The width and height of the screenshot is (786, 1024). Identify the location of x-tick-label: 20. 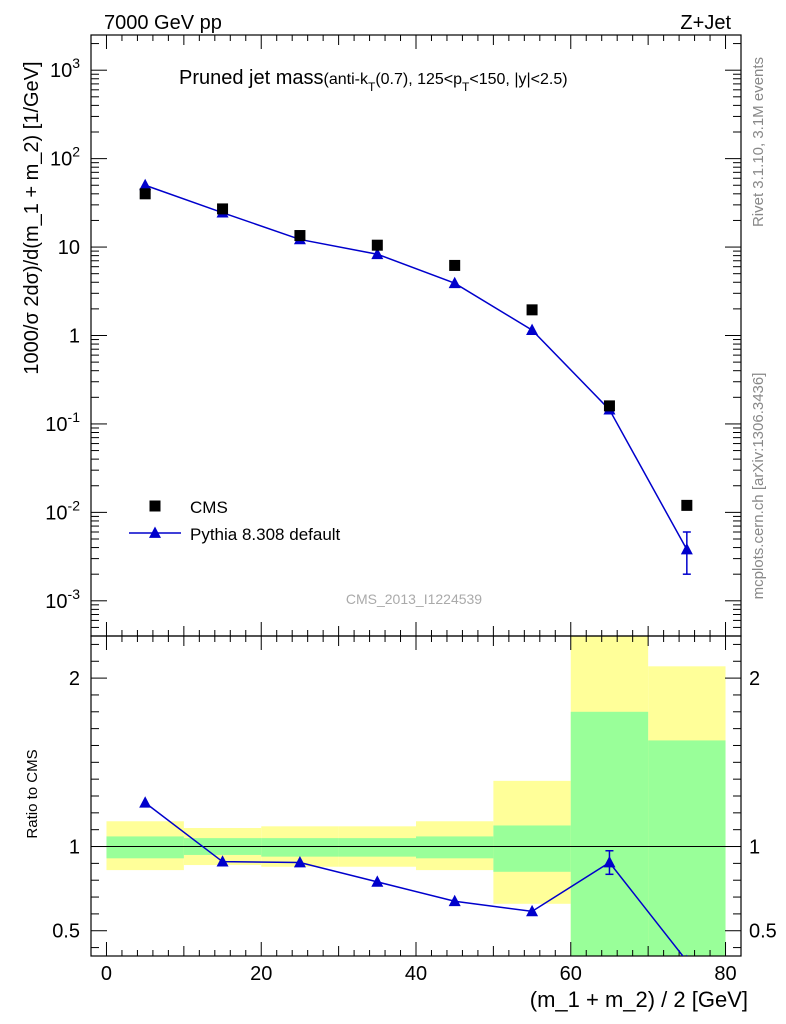
(261, 974).